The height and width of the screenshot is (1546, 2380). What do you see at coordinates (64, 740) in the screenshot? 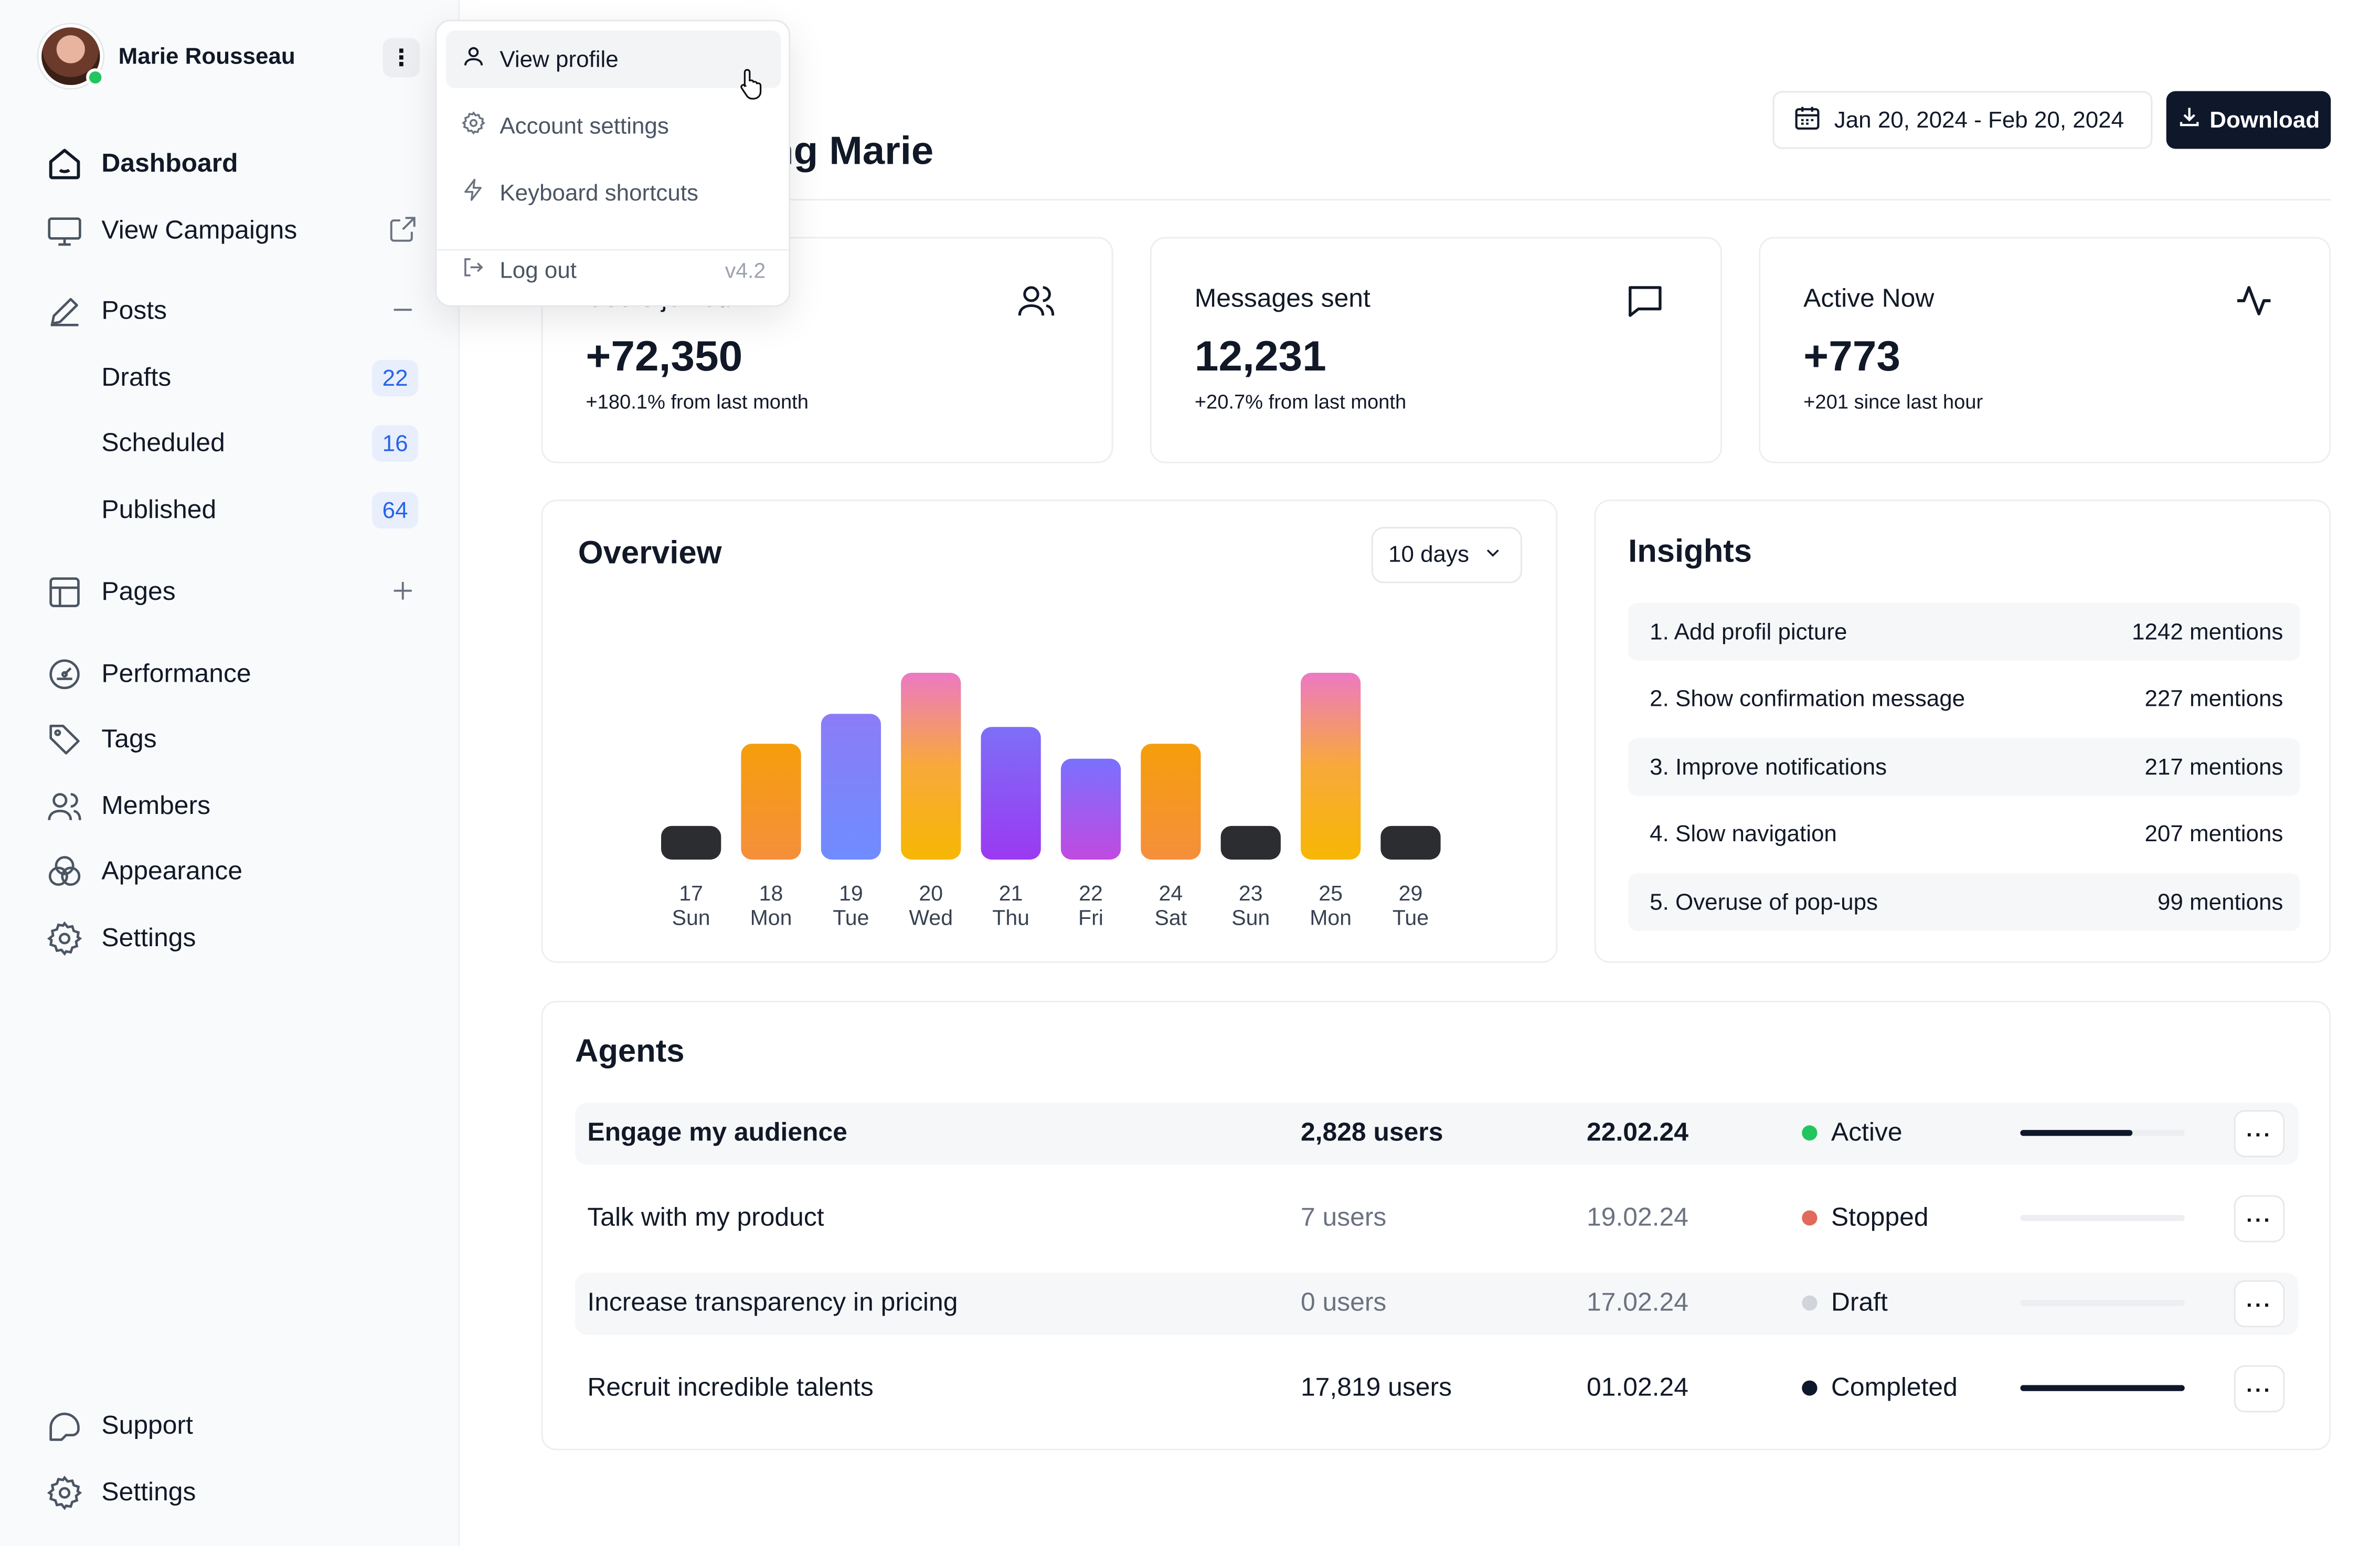
I see `tag-icon` at bounding box center [64, 740].